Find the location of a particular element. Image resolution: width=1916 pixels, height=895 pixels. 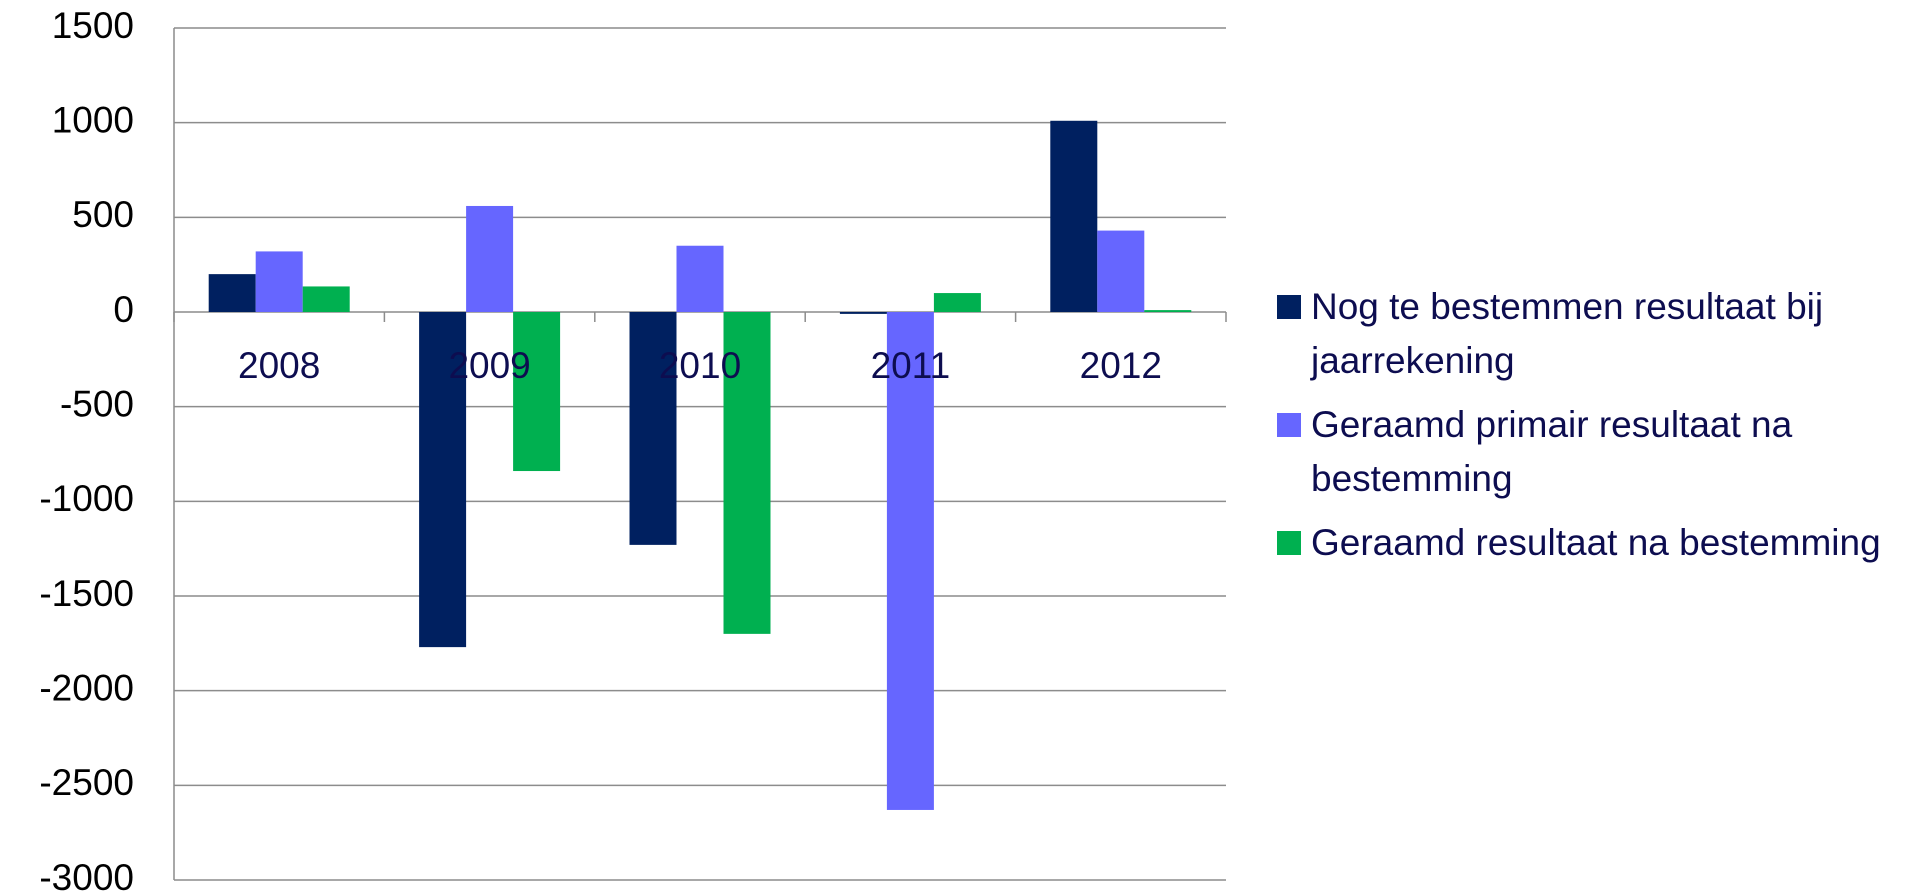

legend-entry: Geraamd primair resultaat na bestemming is located at coordinates (1592, 452).